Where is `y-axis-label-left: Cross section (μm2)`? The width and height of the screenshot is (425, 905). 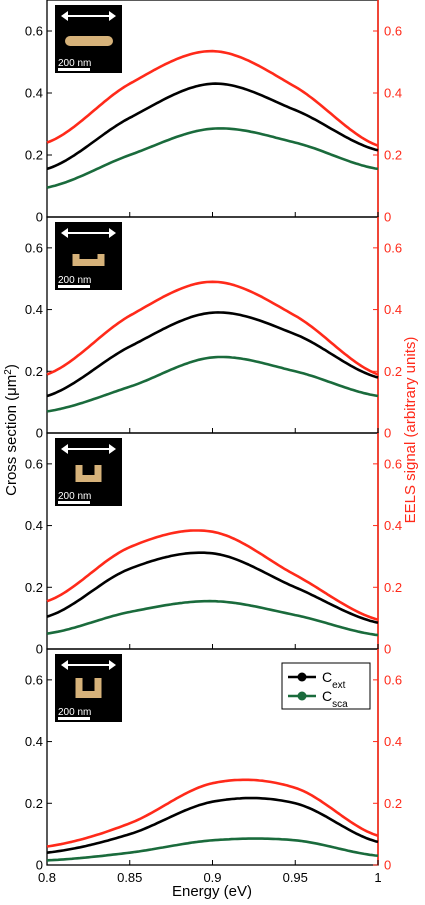 y-axis-label-left: Cross section (μm2) is located at coordinates (12, 430).